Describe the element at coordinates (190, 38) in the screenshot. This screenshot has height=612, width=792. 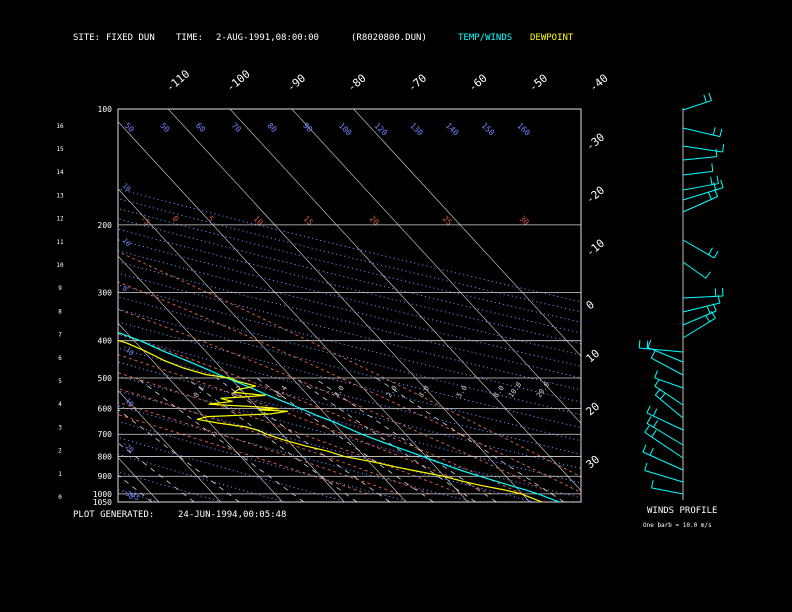
I see `time-label: TIME:` at that location.